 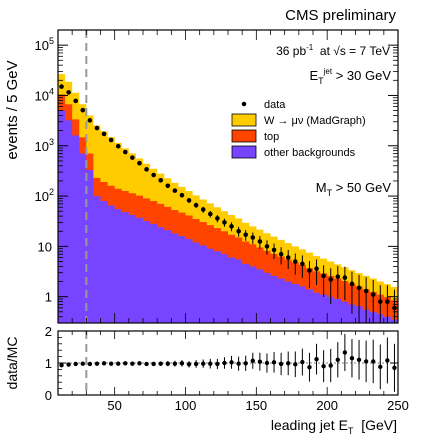 I want to click on mt-cut-annotation: MT > 50 GeV, so click(x=354, y=189).